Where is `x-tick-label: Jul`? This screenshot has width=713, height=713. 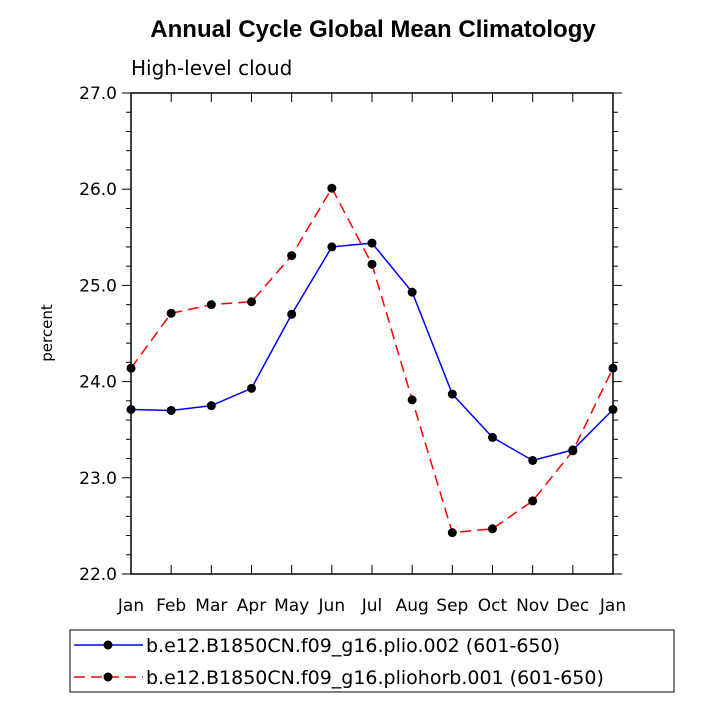
x-tick-label: Jul is located at coordinates (372, 606).